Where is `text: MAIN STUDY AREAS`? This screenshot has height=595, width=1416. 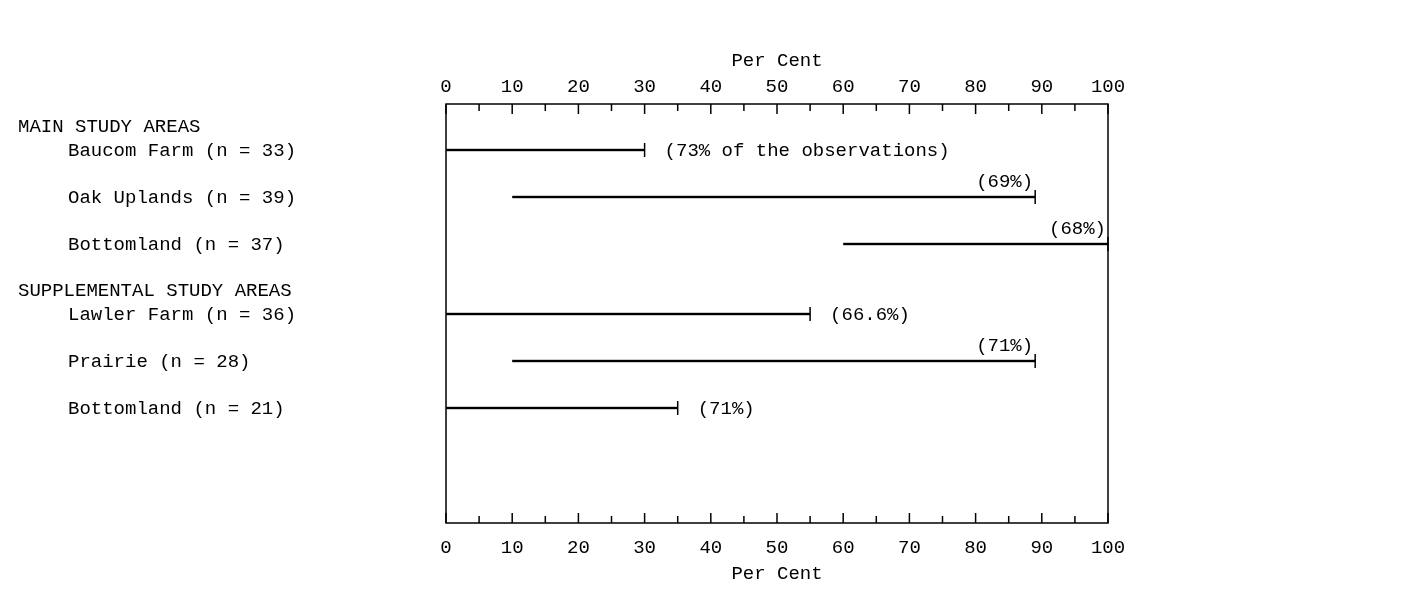
text: MAIN STUDY AREAS is located at coordinates (109, 127).